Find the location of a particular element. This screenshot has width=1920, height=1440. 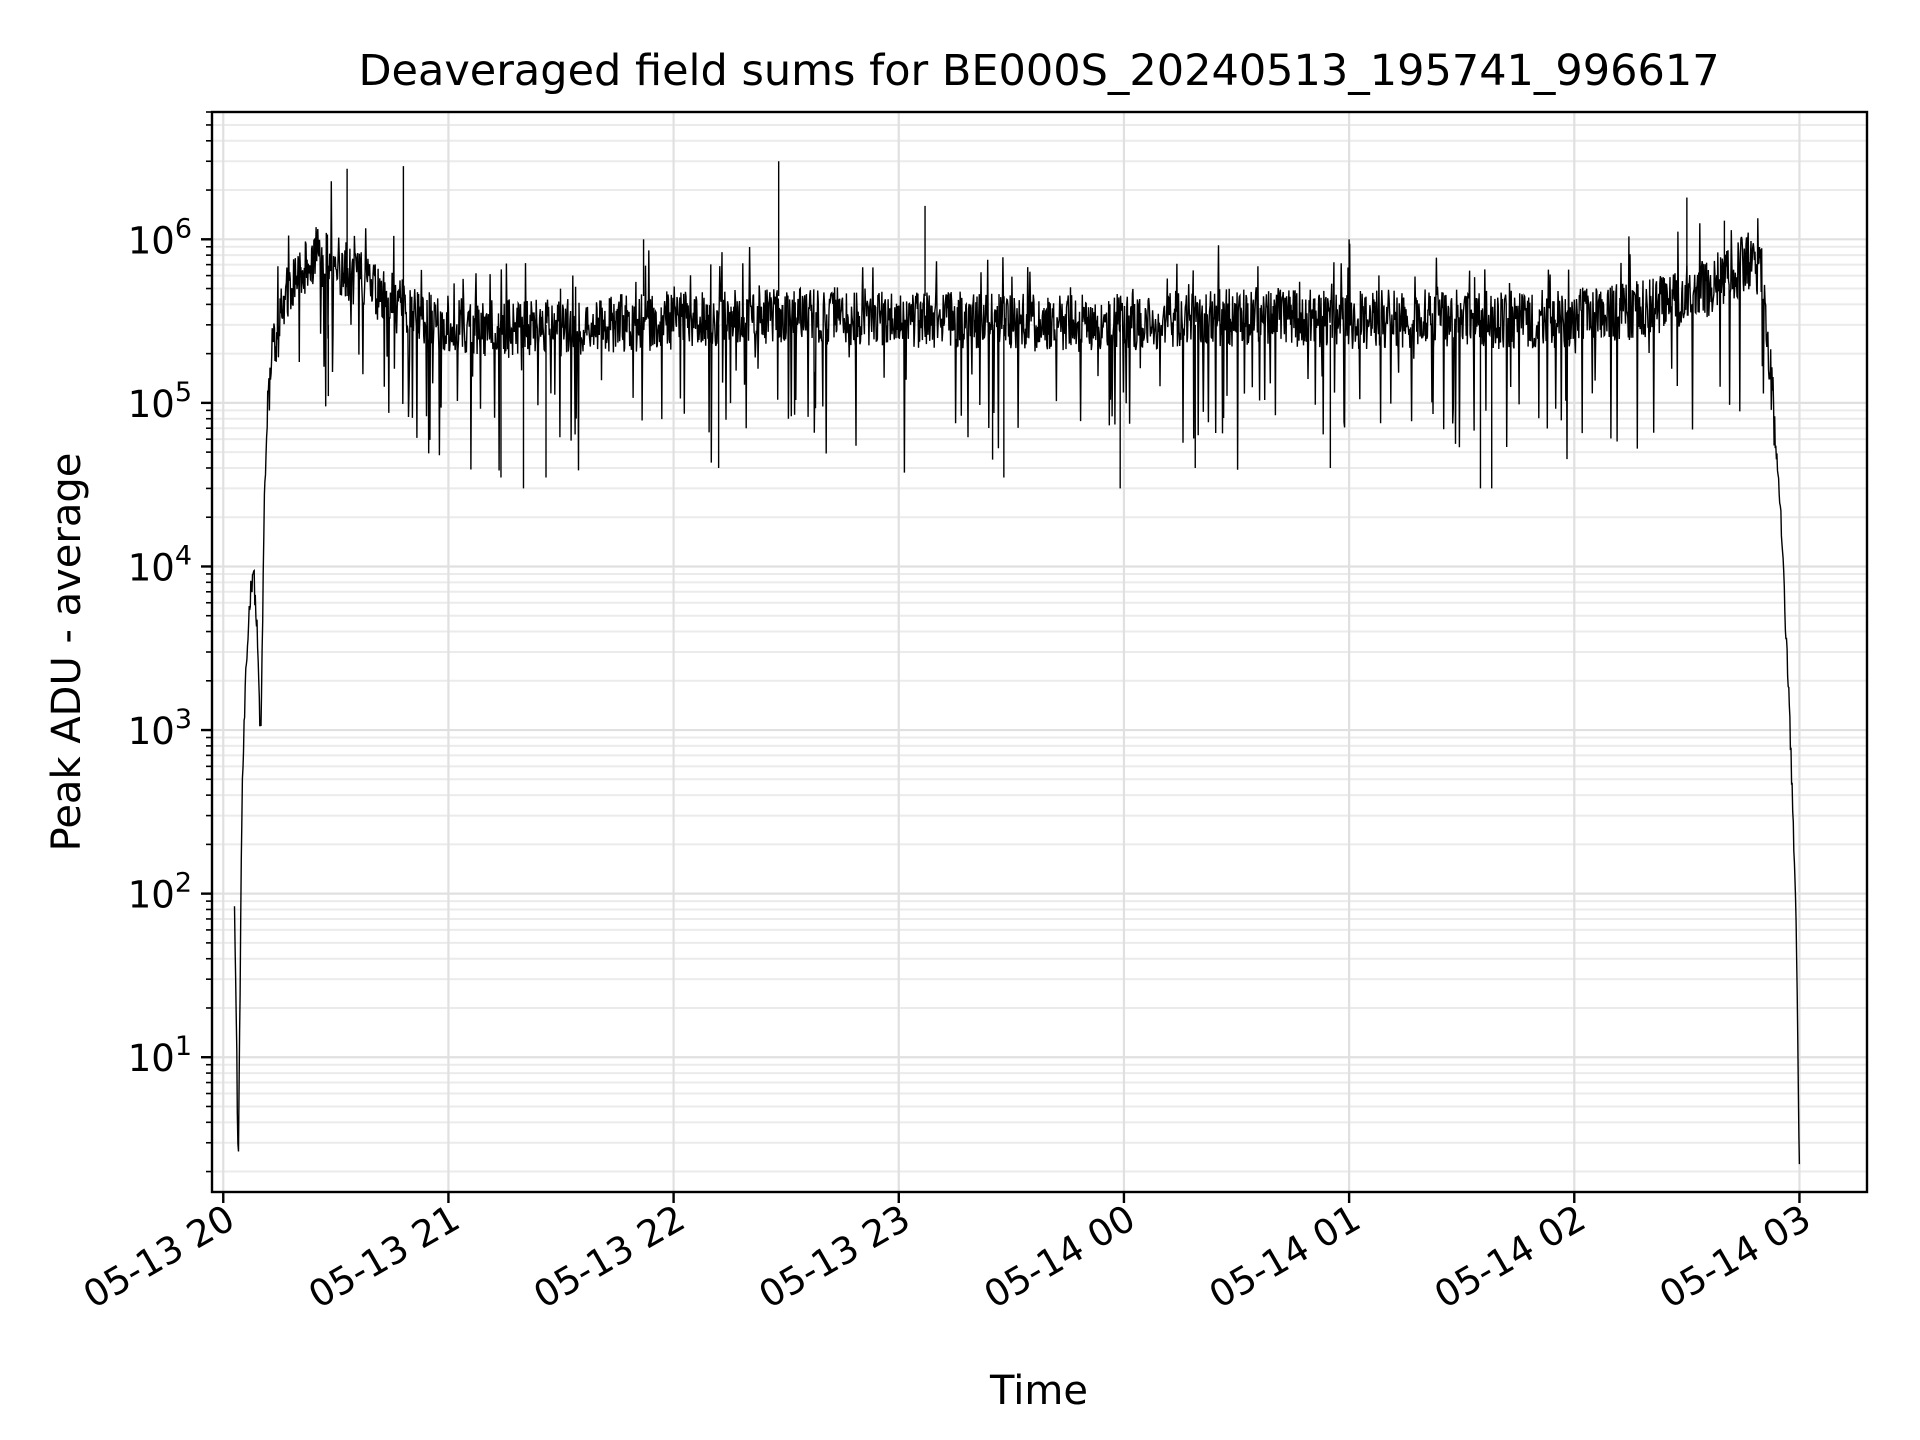

y-axis-label: Peak ADU - average is located at coordinates (67, 652).